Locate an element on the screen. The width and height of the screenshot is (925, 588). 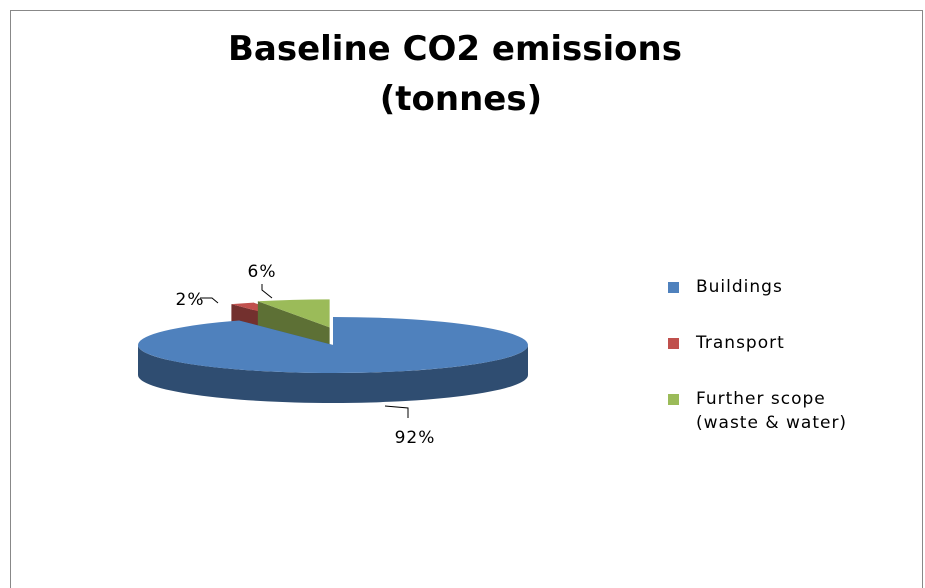
data-label: 92% is located at coordinates (415, 438).